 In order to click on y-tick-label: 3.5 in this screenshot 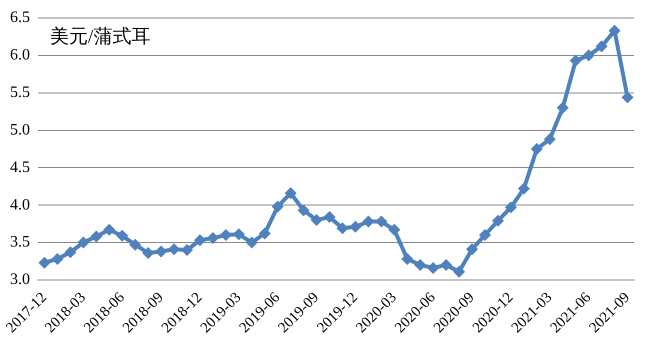, I will do `click(20, 242)`.